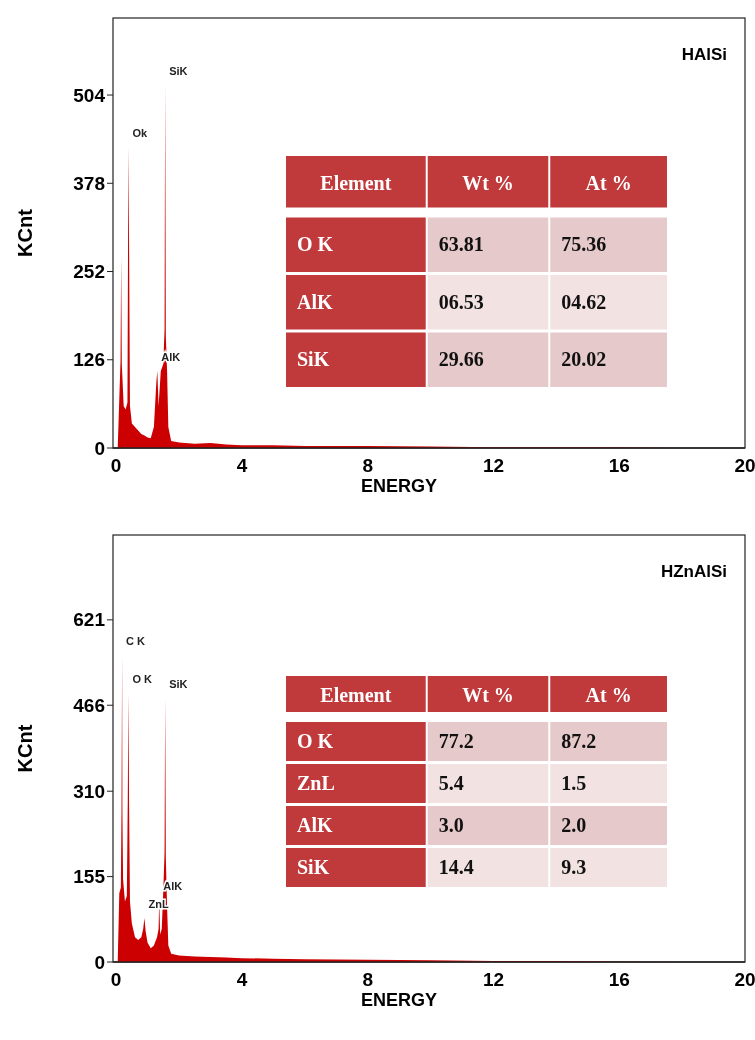 The image size is (755, 1040). Describe the element at coordinates (89, 272) in the screenshot. I see `y-tick-label: 252` at that location.